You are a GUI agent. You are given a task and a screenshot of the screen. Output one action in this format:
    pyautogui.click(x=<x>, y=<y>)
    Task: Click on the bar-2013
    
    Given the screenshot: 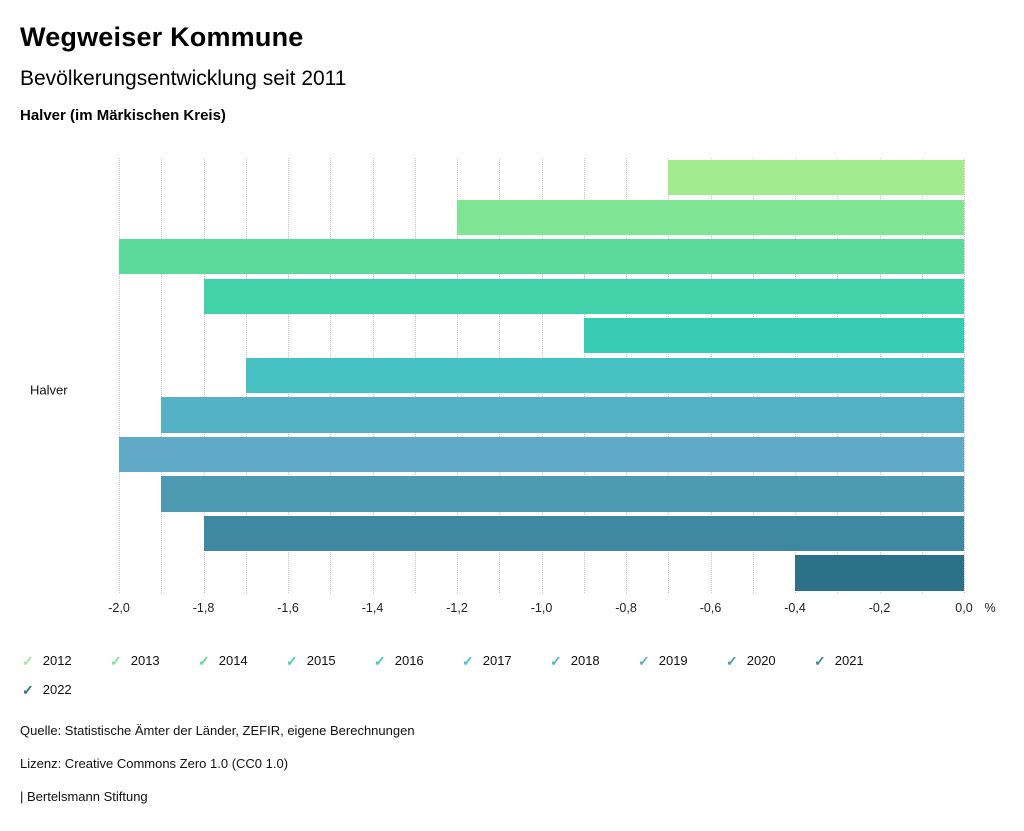 What is the action you would take?
    pyautogui.click(x=710, y=217)
    